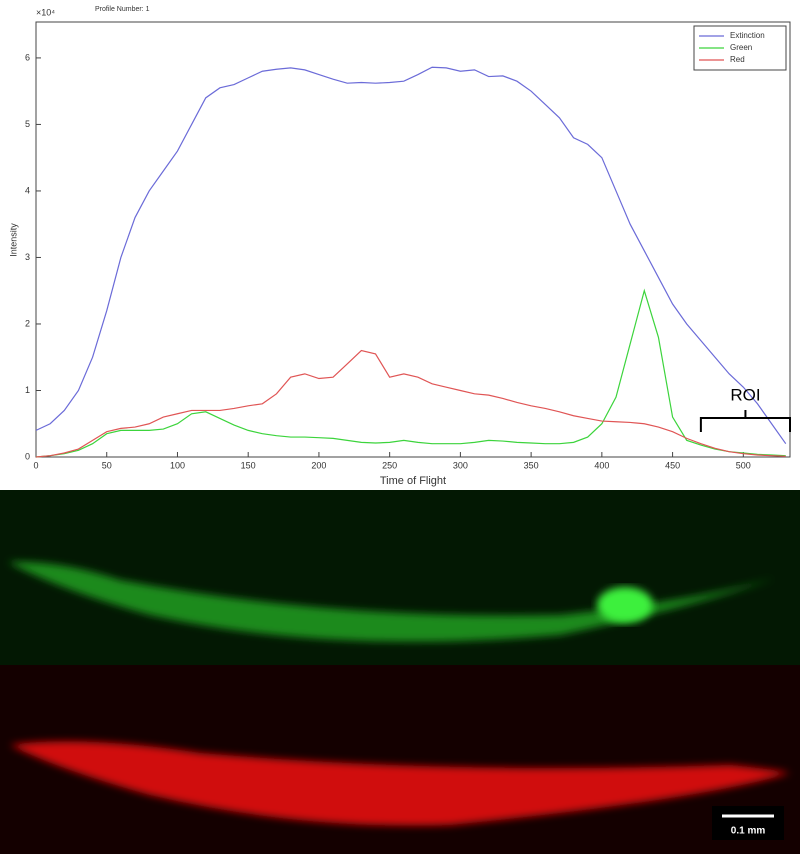 The height and width of the screenshot is (859, 800). I want to click on x-tick-label: 150, so click(248, 465).